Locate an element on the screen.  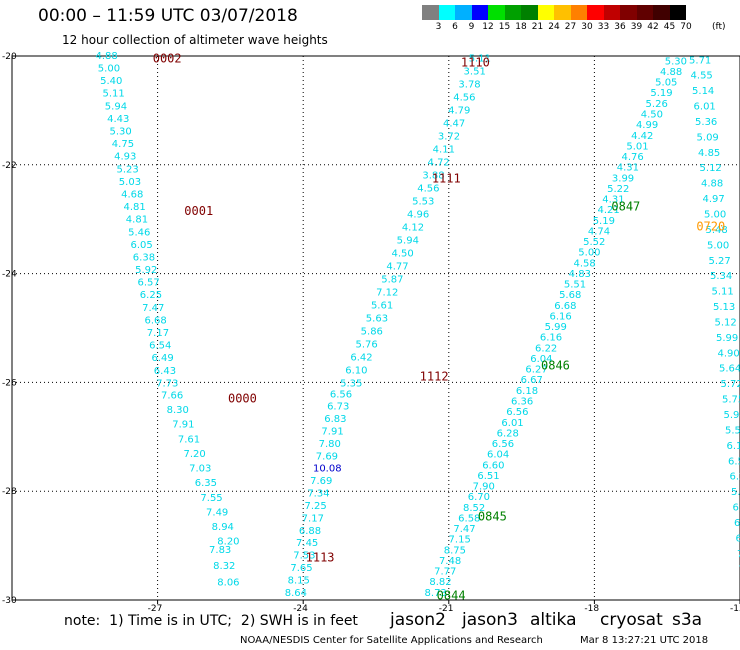
wave-height-value: 5.94 is located at coordinates (732, 415).